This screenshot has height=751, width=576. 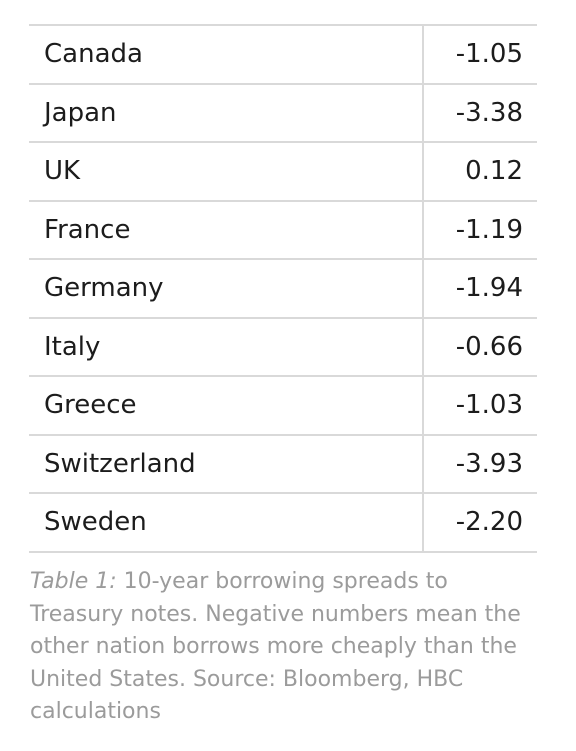 I want to click on spread-value-cell: -3.93, so click(x=480, y=463).